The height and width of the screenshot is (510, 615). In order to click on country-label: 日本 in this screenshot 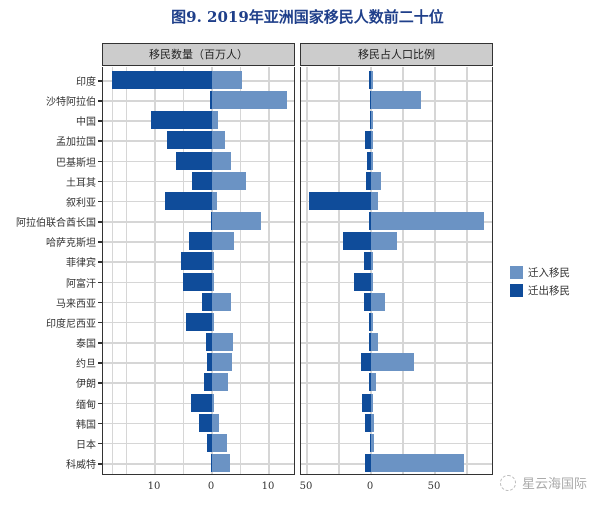, I will do `click(86, 445)`.